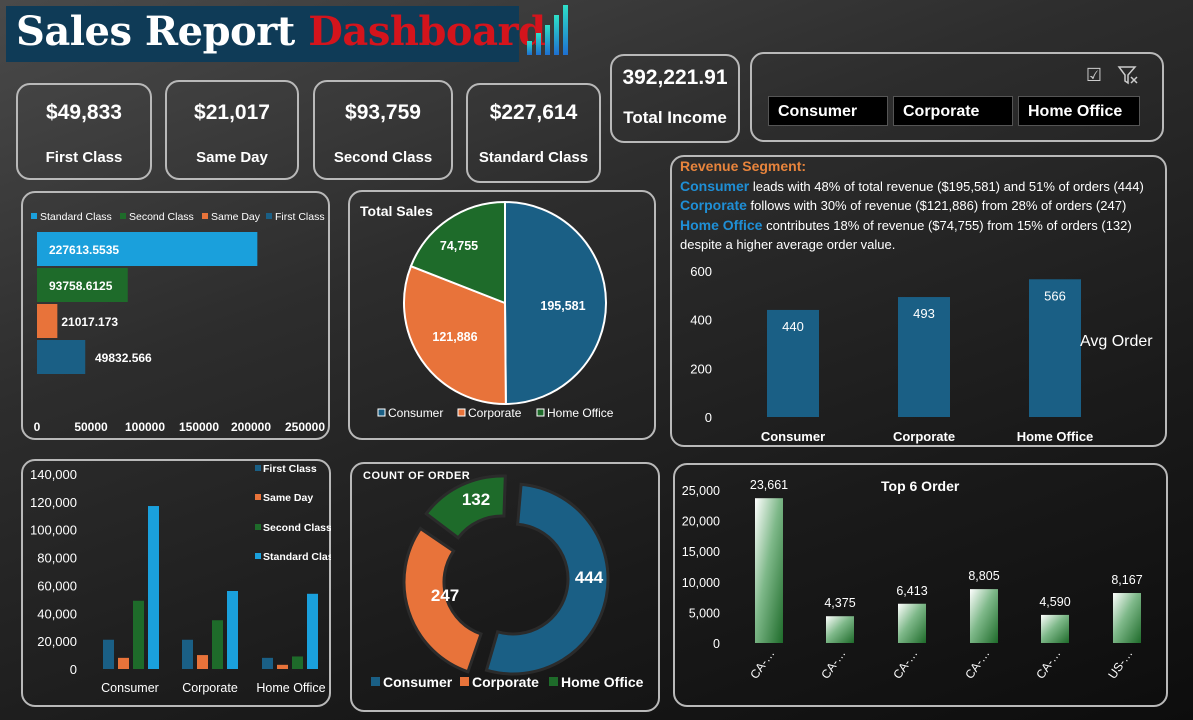 This screenshot has height=720, width=1193. What do you see at coordinates (91, 427) in the screenshot?
I see `x-tick-label: 50000` at bounding box center [91, 427].